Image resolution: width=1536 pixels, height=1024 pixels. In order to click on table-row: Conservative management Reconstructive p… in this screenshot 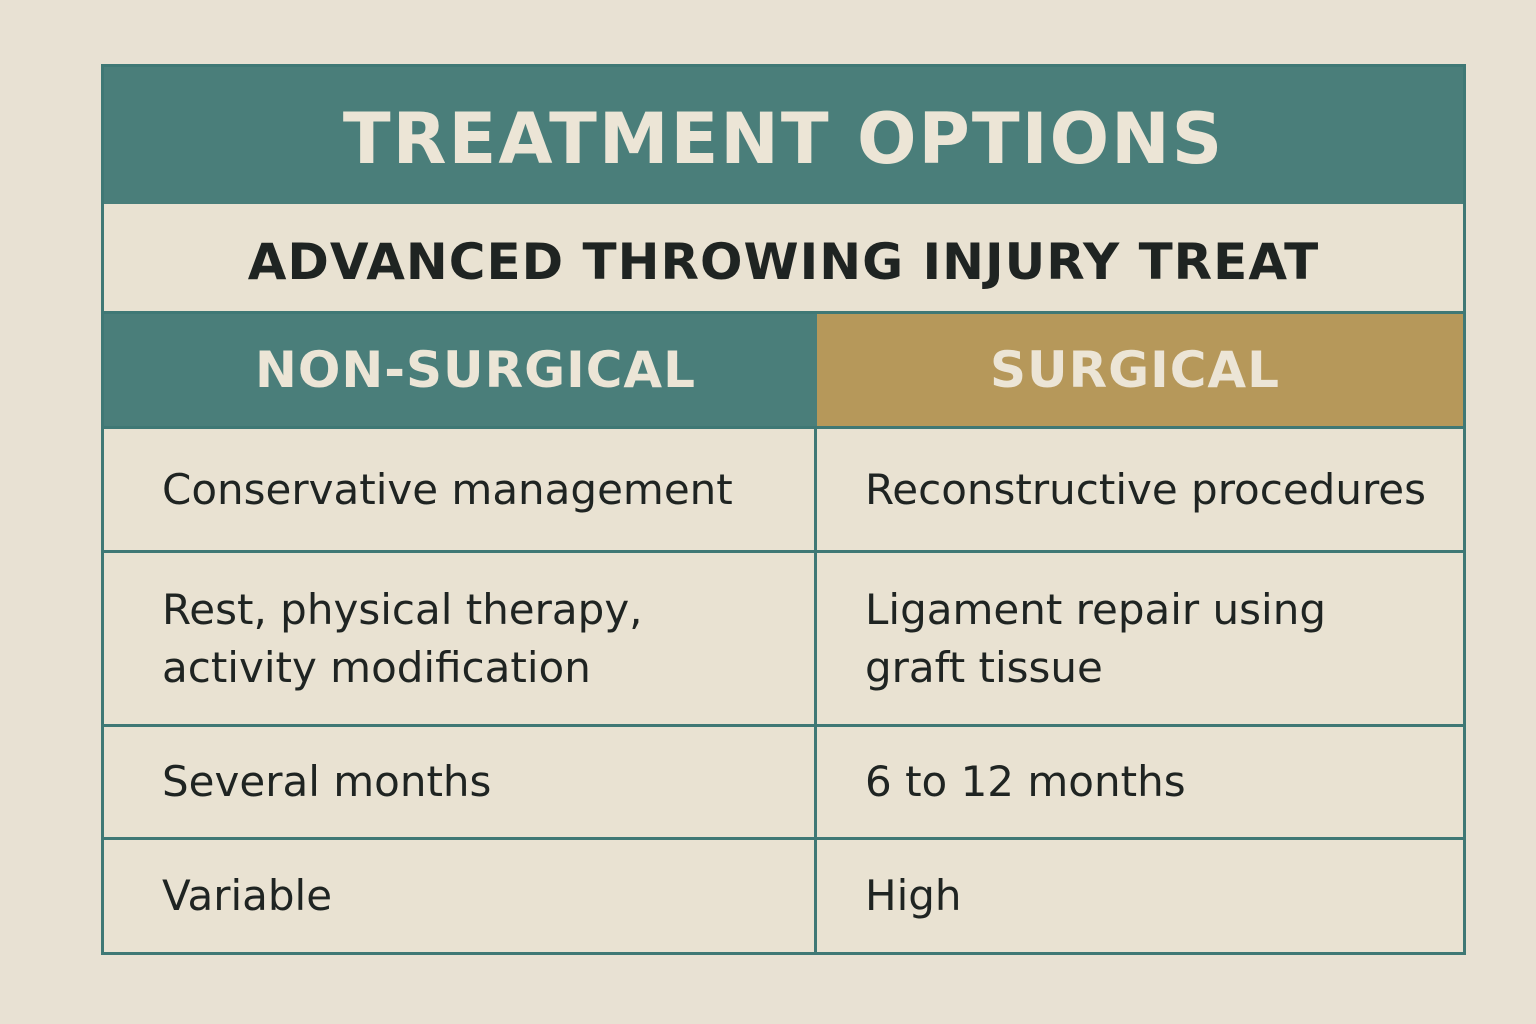, I will do `click(783, 488)`.